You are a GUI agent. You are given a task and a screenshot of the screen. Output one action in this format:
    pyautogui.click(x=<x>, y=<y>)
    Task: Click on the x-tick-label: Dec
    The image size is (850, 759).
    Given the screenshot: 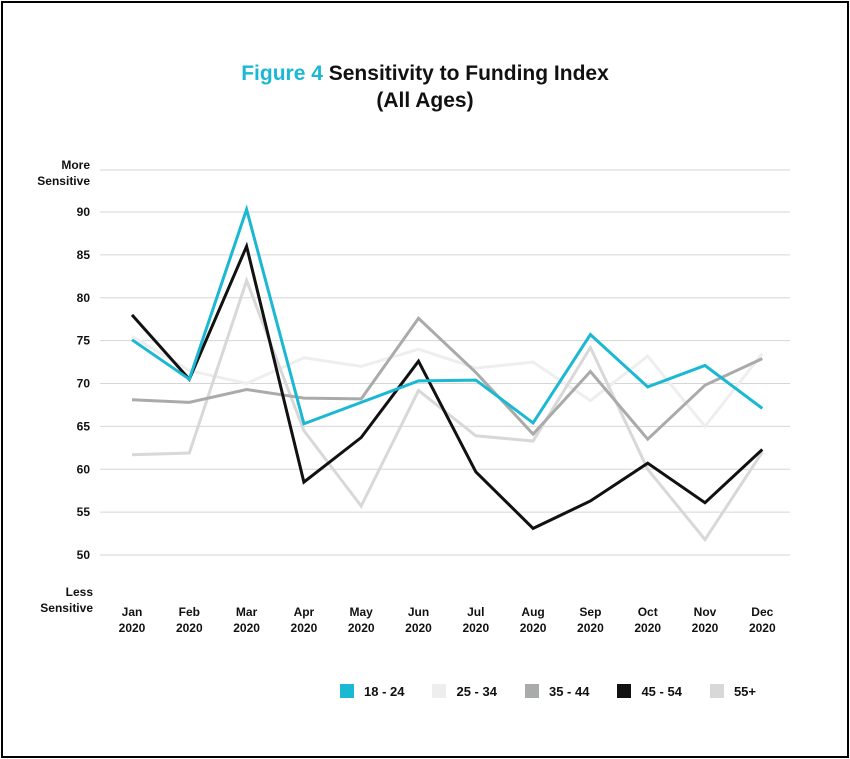 What is the action you would take?
    pyautogui.click(x=762, y=612)
    